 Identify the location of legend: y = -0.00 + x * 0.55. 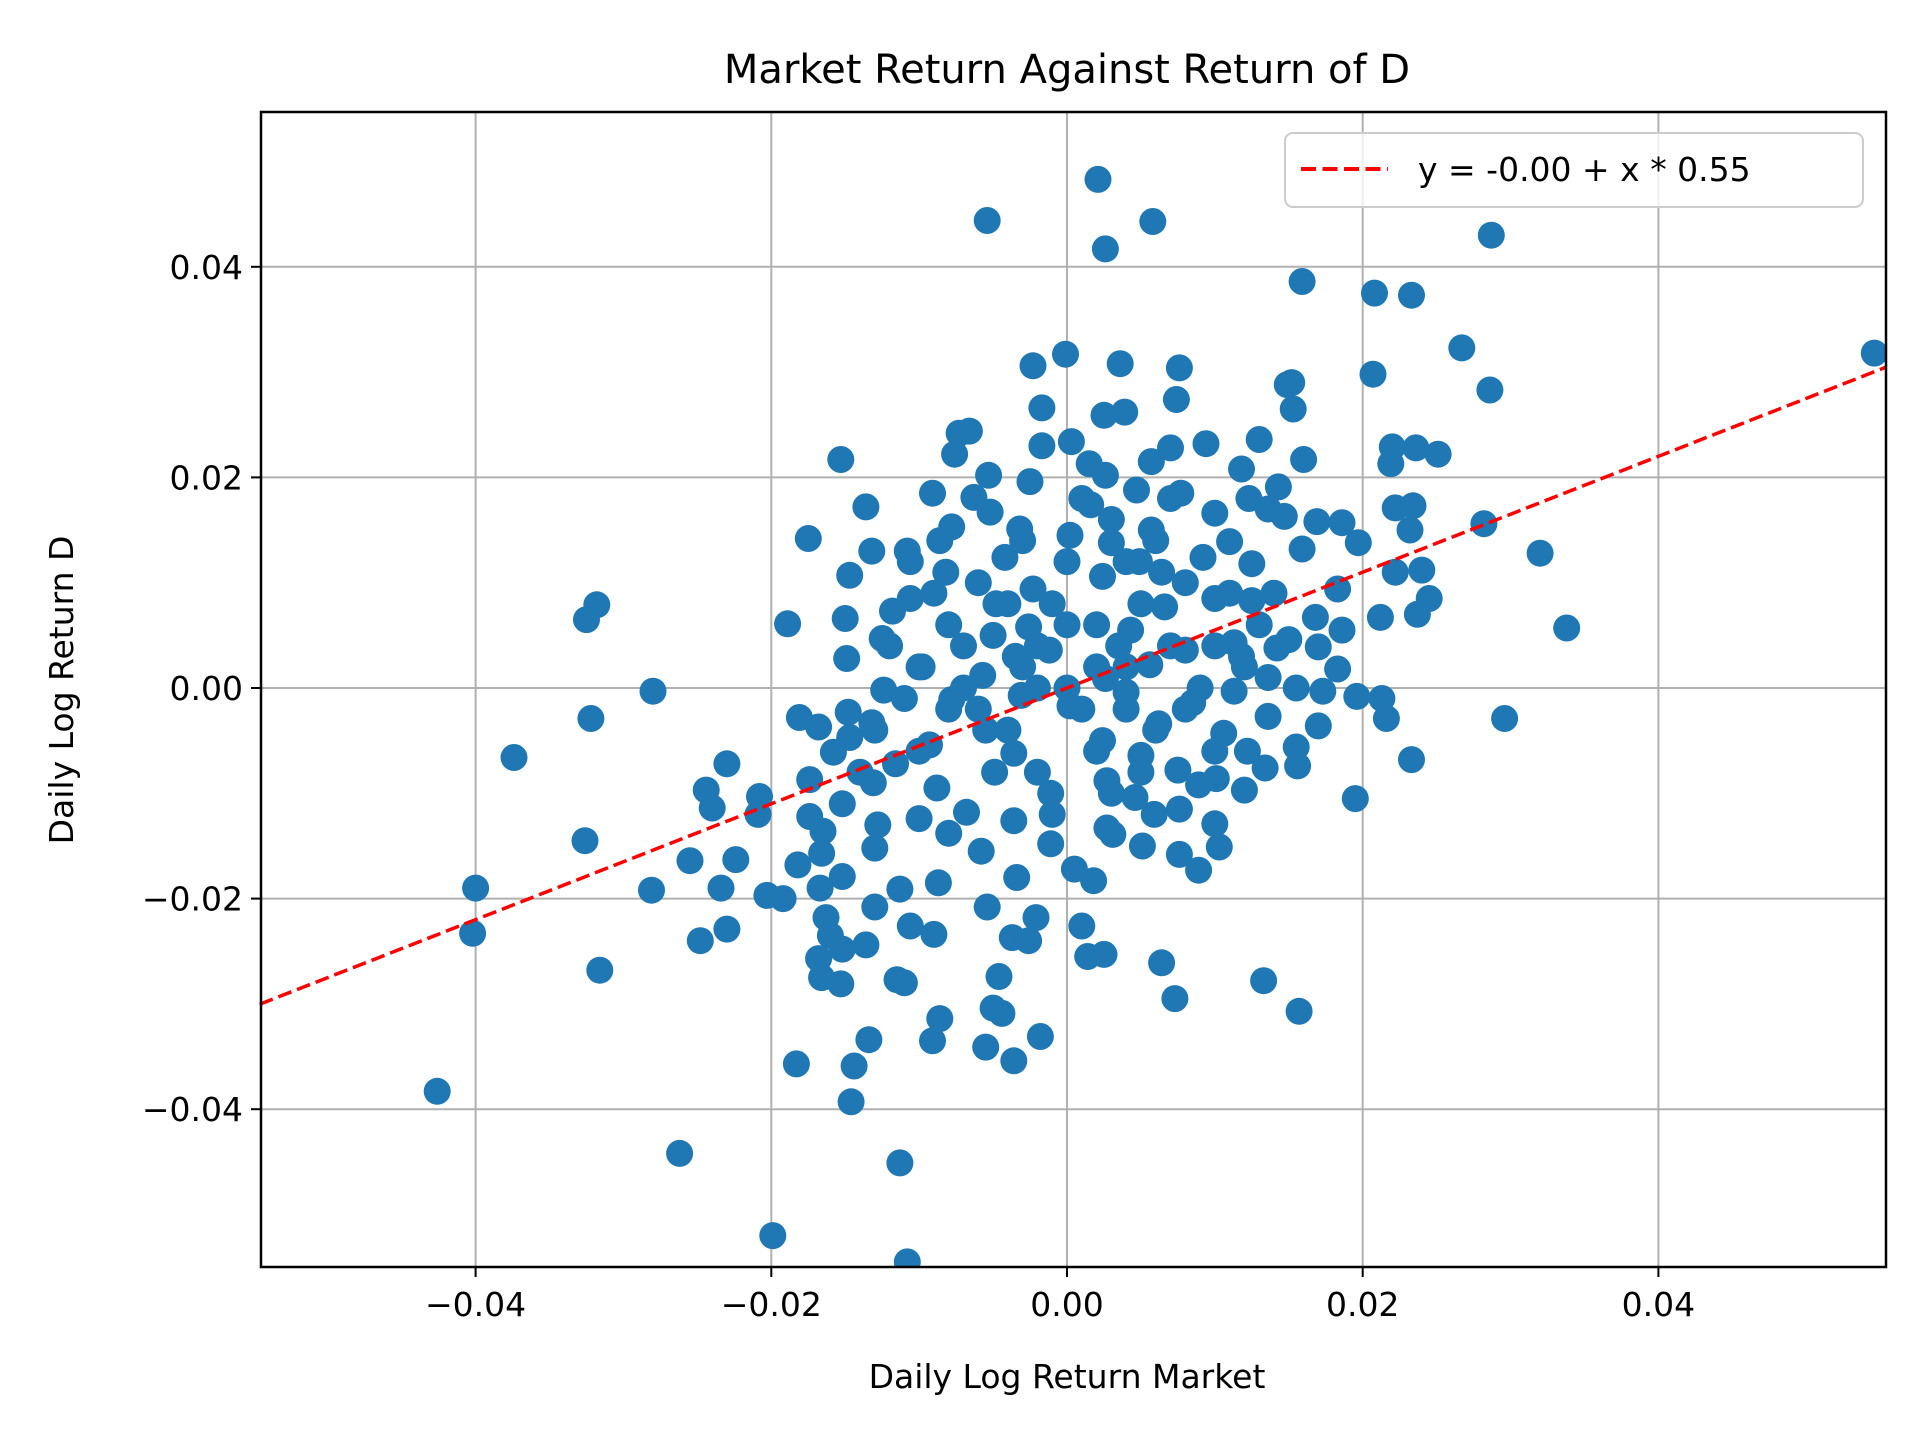
(1574, 170).